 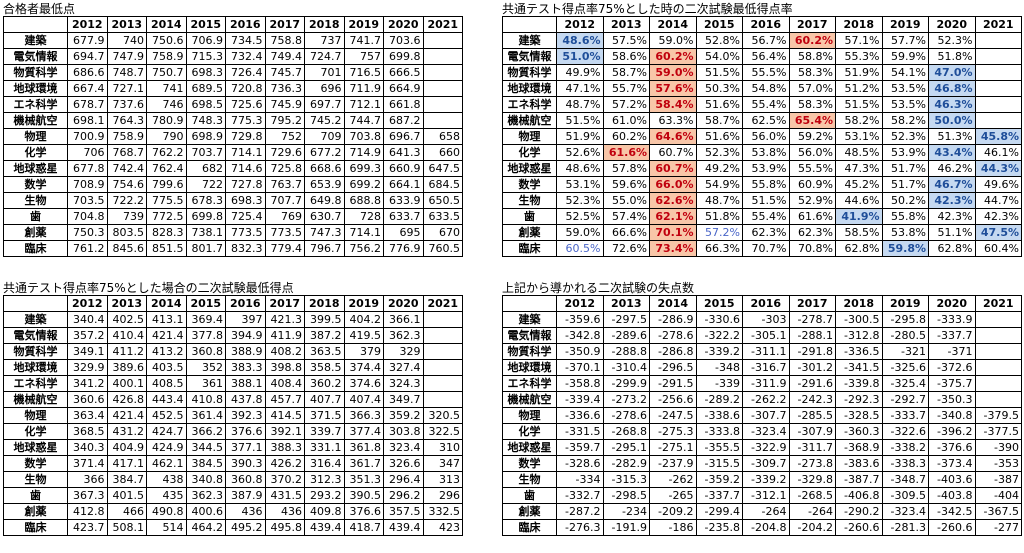 What do you see at coordinates (719, 88) in the screenshot?
I see `table-cell: 50.3%` at bounding box center [719, 88].